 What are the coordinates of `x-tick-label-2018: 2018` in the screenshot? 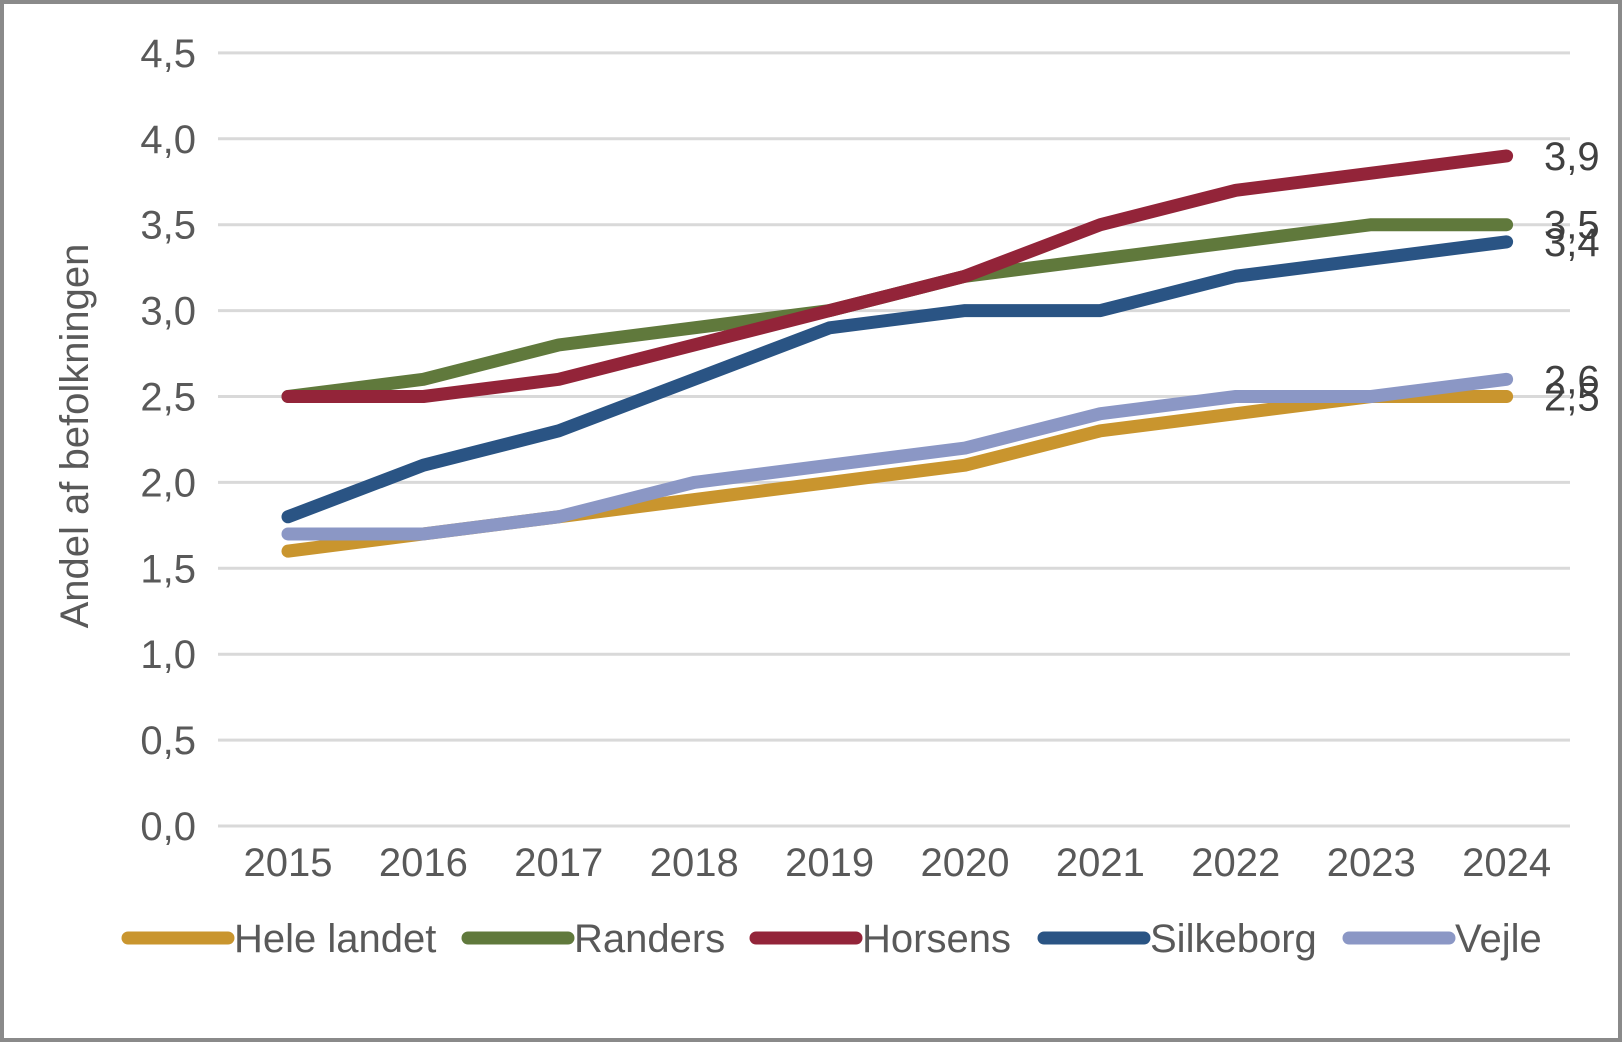 It's located at (694, 863).